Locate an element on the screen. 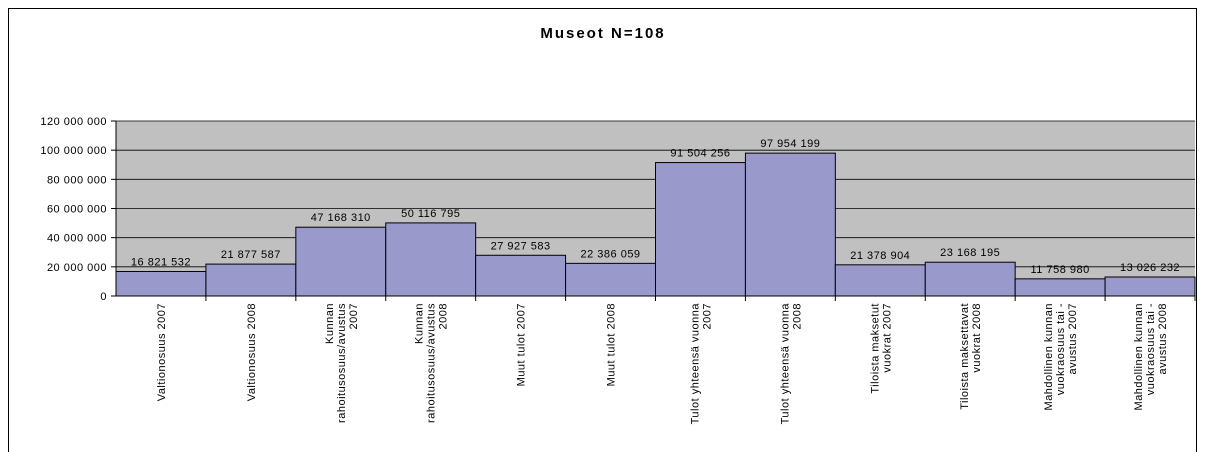 Image resolution: width=1205 pixels, height=452 pixels. y-tick-label: 60 000 000 is located at coordinates (77, 210).